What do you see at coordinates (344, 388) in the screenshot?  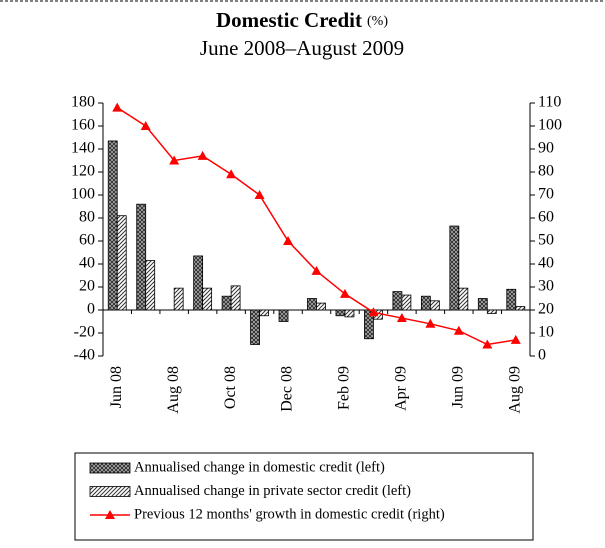 I see `x-tick-label: Feb 09` at bounding box center [344, 388].